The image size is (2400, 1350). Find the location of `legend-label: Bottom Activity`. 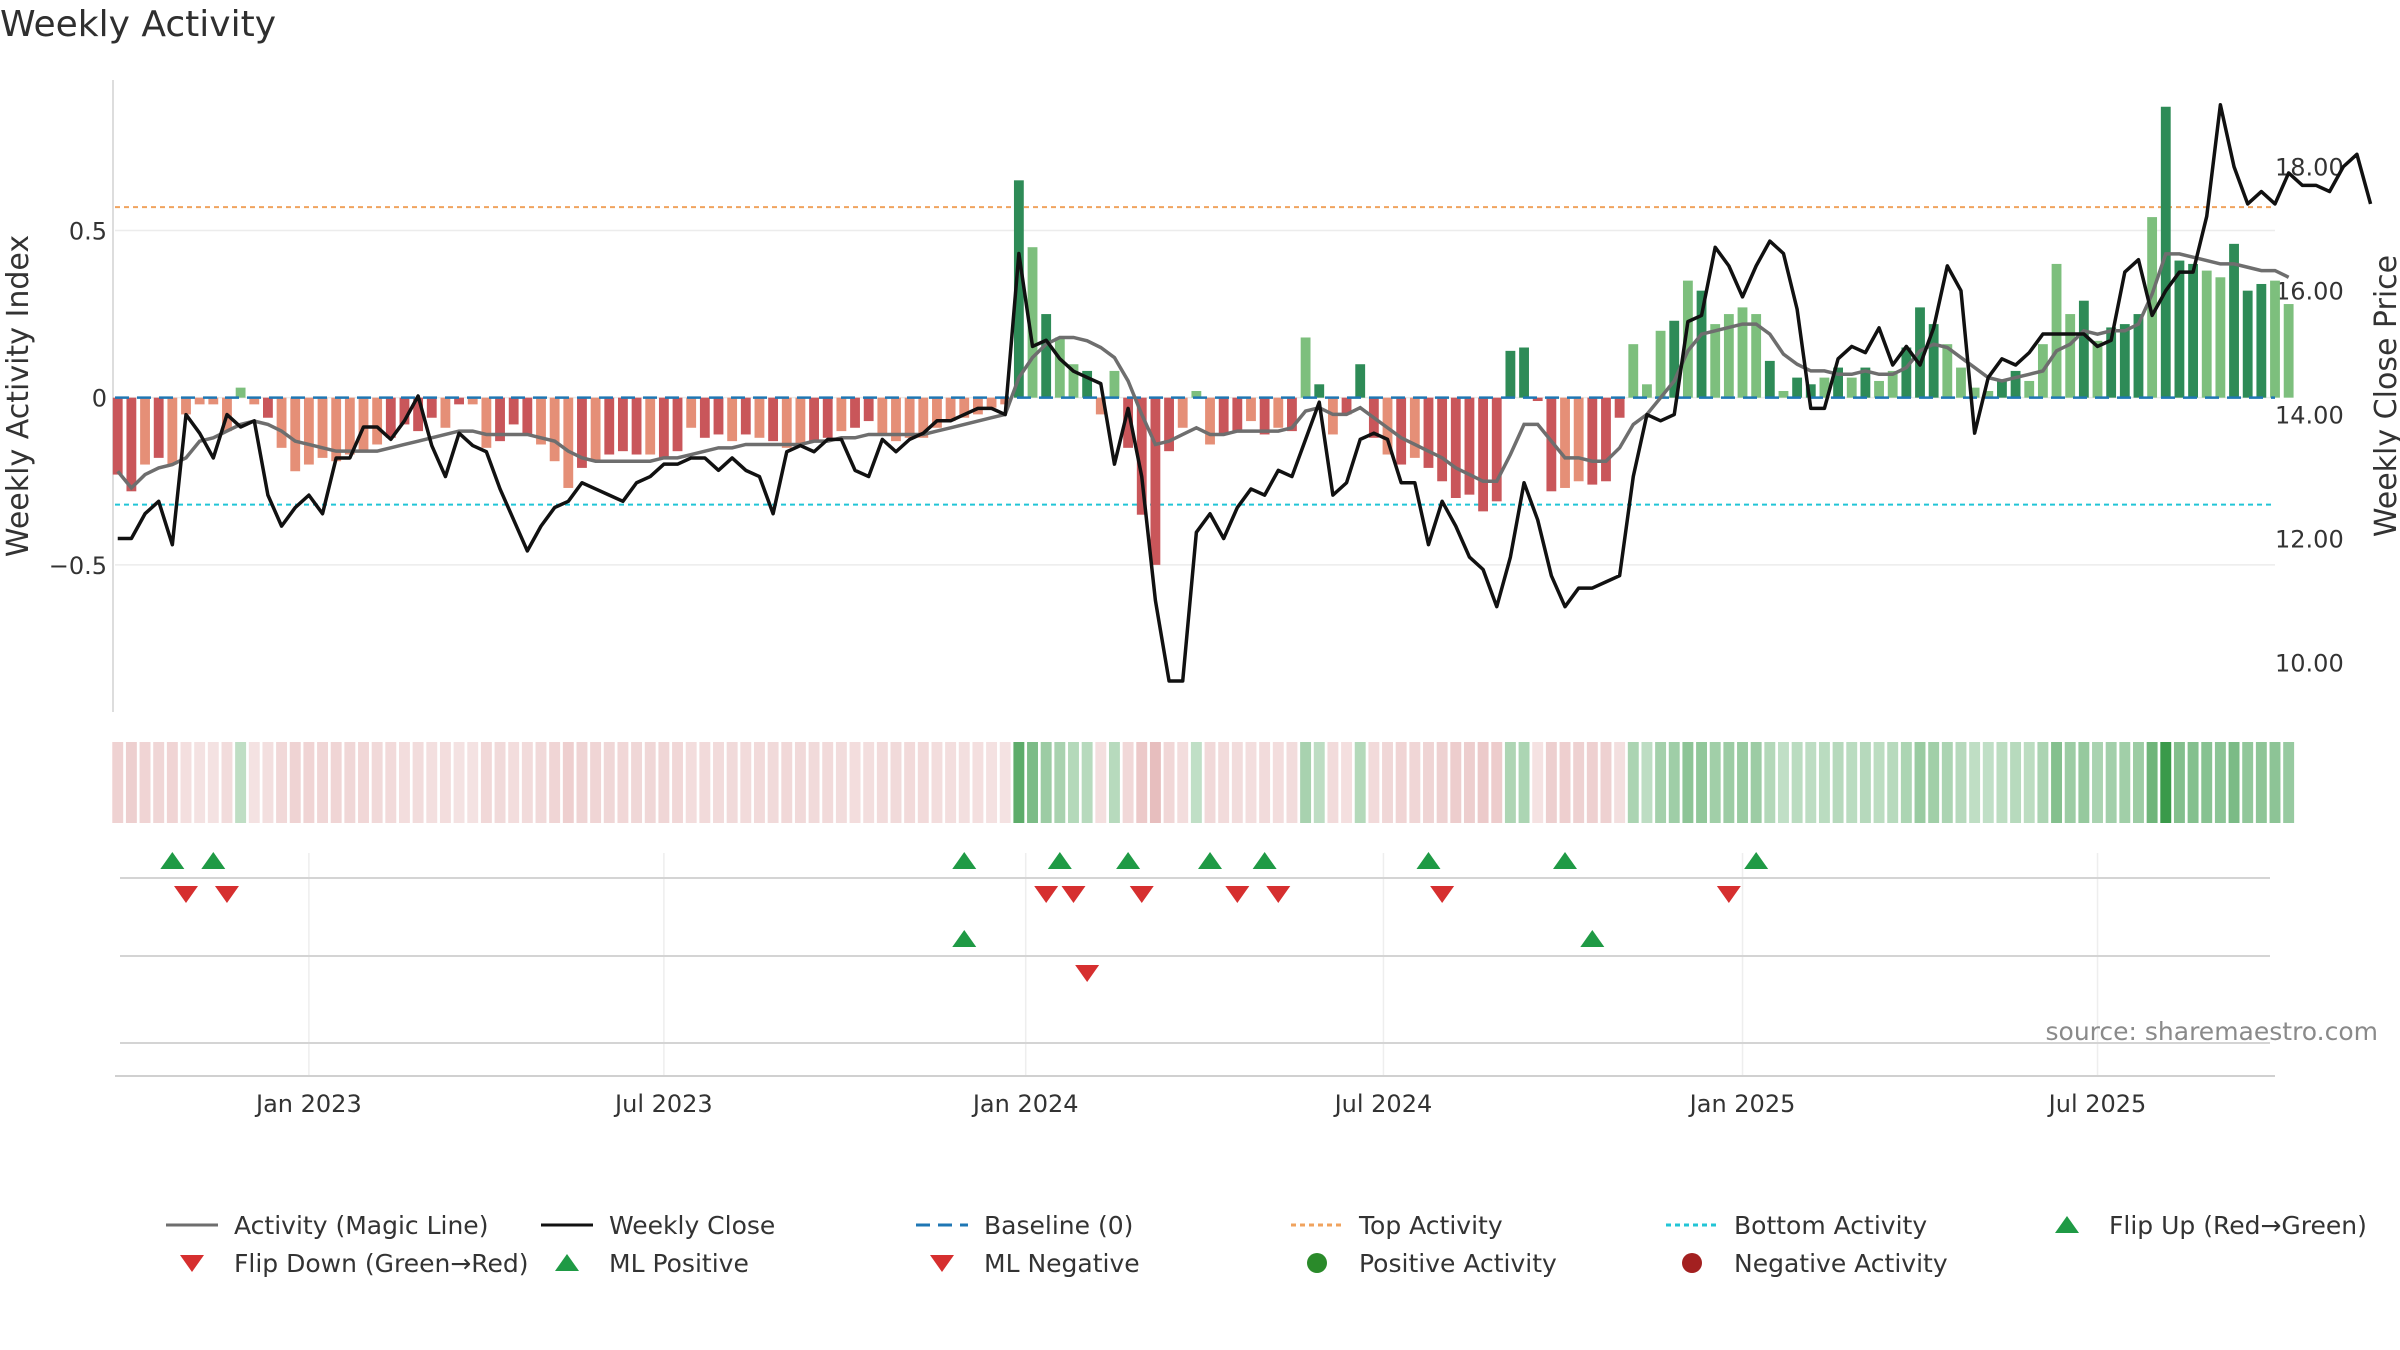

legend-label: Bottom Activity is located at coordinates (1831, 1225).